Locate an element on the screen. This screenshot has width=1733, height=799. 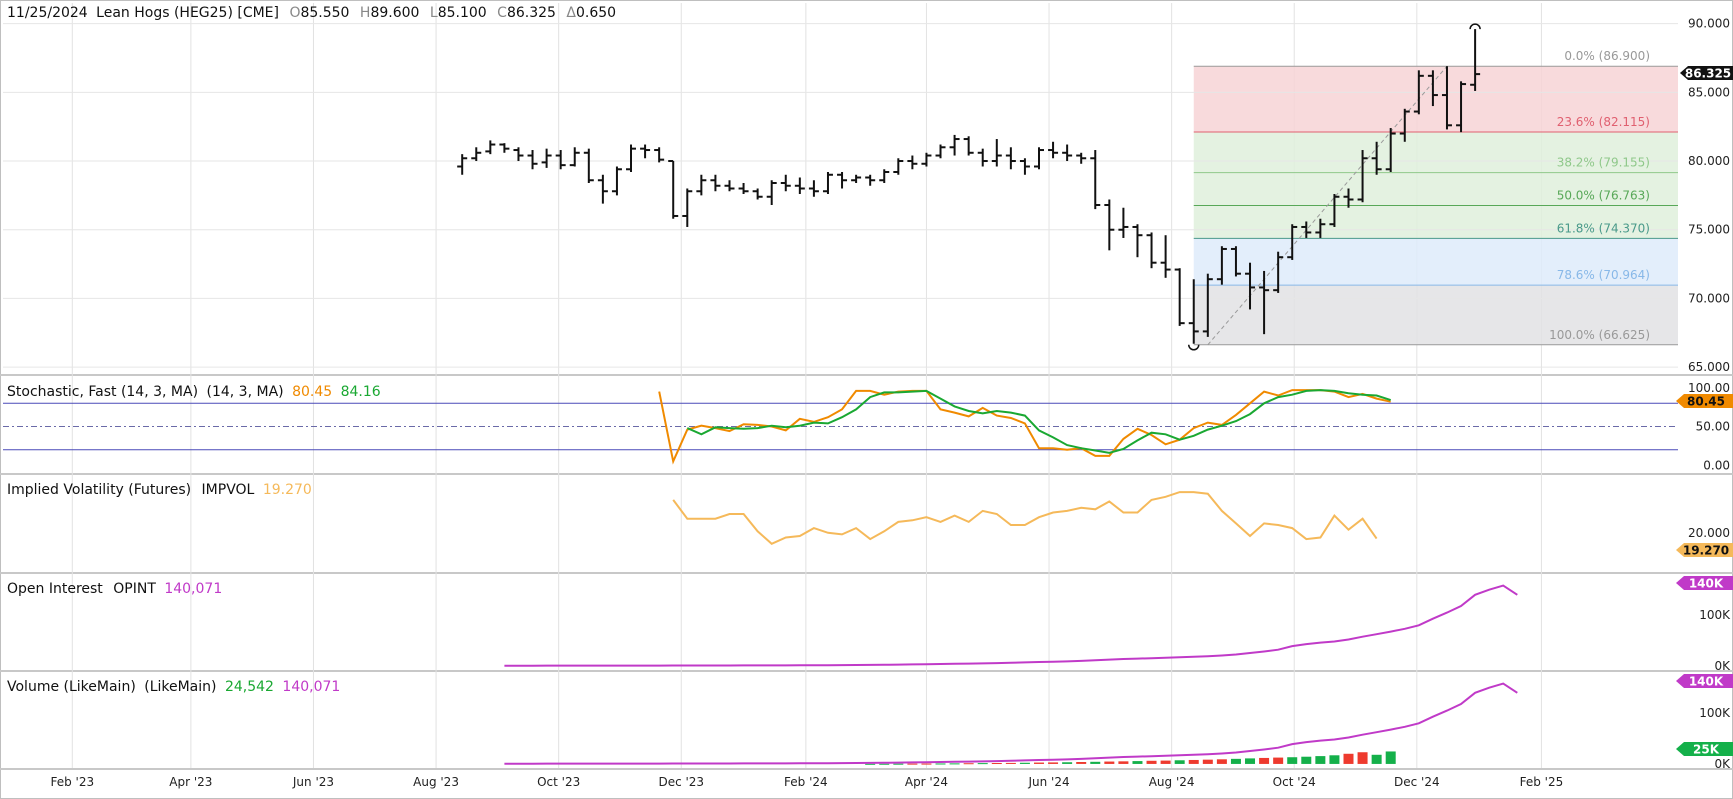
change-label: Δ is located at coordinates (571, 13).